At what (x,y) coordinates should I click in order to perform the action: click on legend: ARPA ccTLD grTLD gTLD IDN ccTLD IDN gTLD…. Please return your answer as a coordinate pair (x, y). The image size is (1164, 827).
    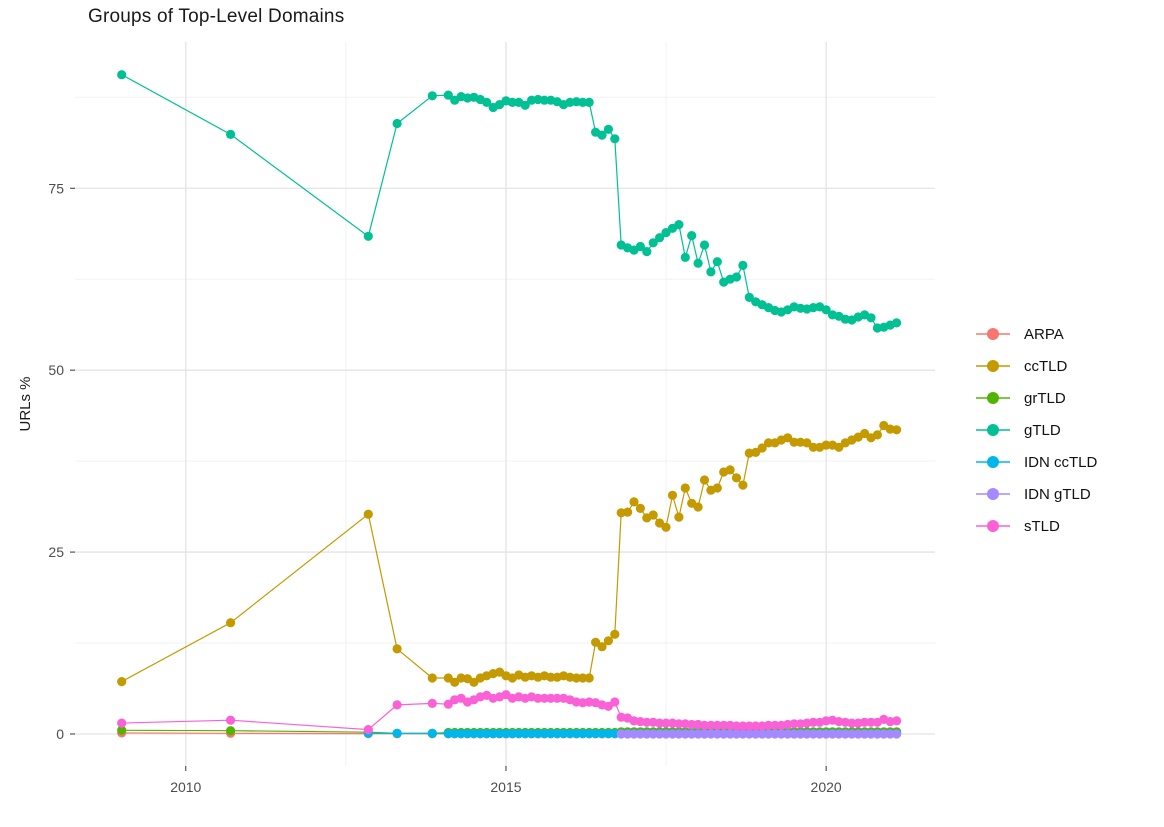
    Looking at the image, I should click on (1036, 430).